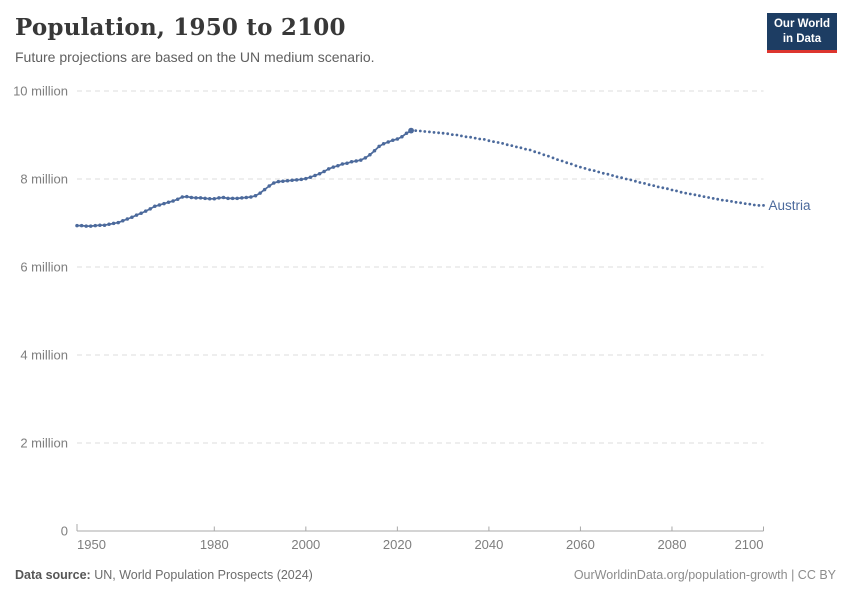  What do you see at coordinates (411, 130) in the screenshot?
I see `history-end-marker` at bounding box center [411, 130].